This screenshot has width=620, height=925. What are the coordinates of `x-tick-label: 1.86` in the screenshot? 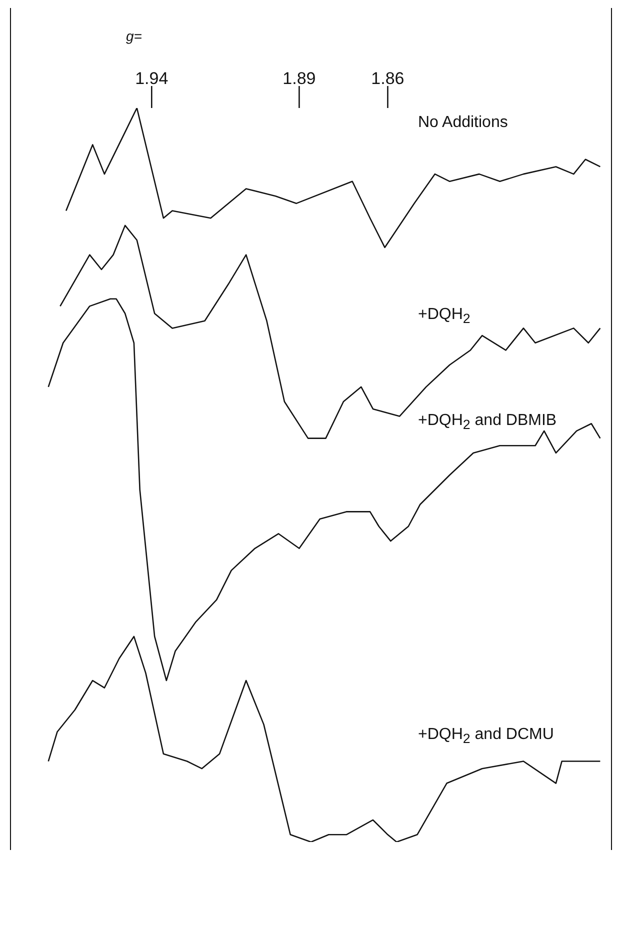 It's located at (387, 78).